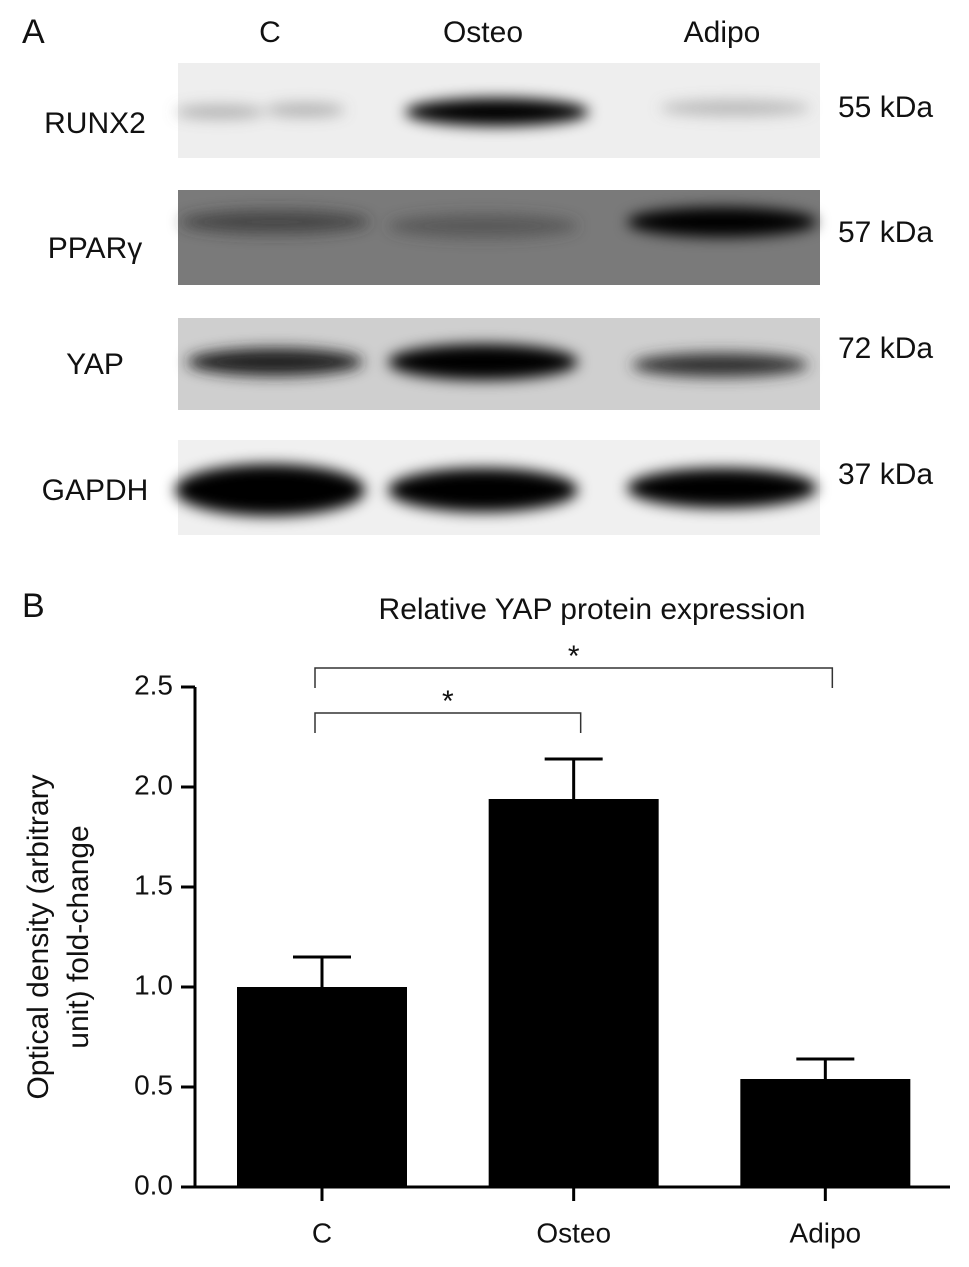 The image size is (969, 1267). Describe the element at coordinates (592, 609) in the screenshot. I see `chart-title: Relative YAP protein expression` at that location.